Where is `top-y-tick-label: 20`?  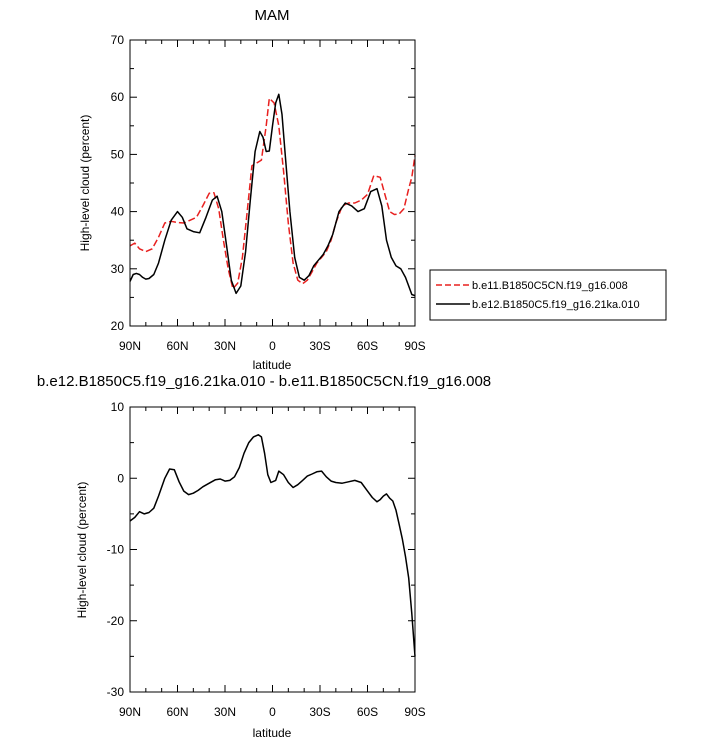 top-y-tick-label: 20 is located at coordinates (118, 326).